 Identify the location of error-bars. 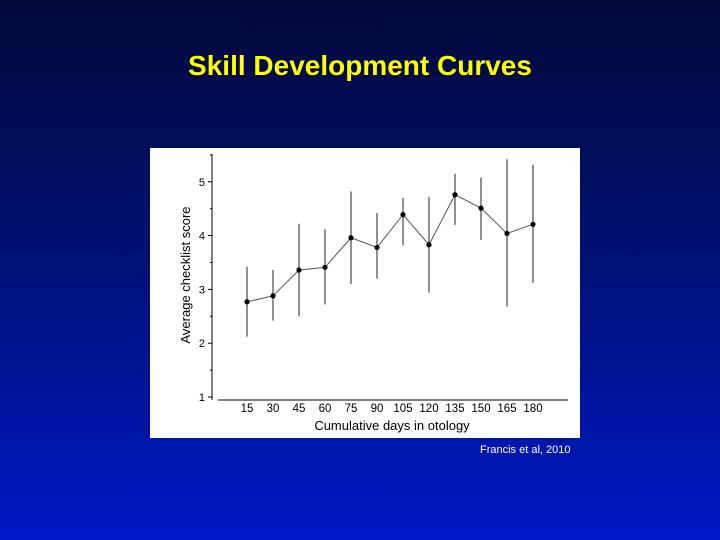
(390, 248).